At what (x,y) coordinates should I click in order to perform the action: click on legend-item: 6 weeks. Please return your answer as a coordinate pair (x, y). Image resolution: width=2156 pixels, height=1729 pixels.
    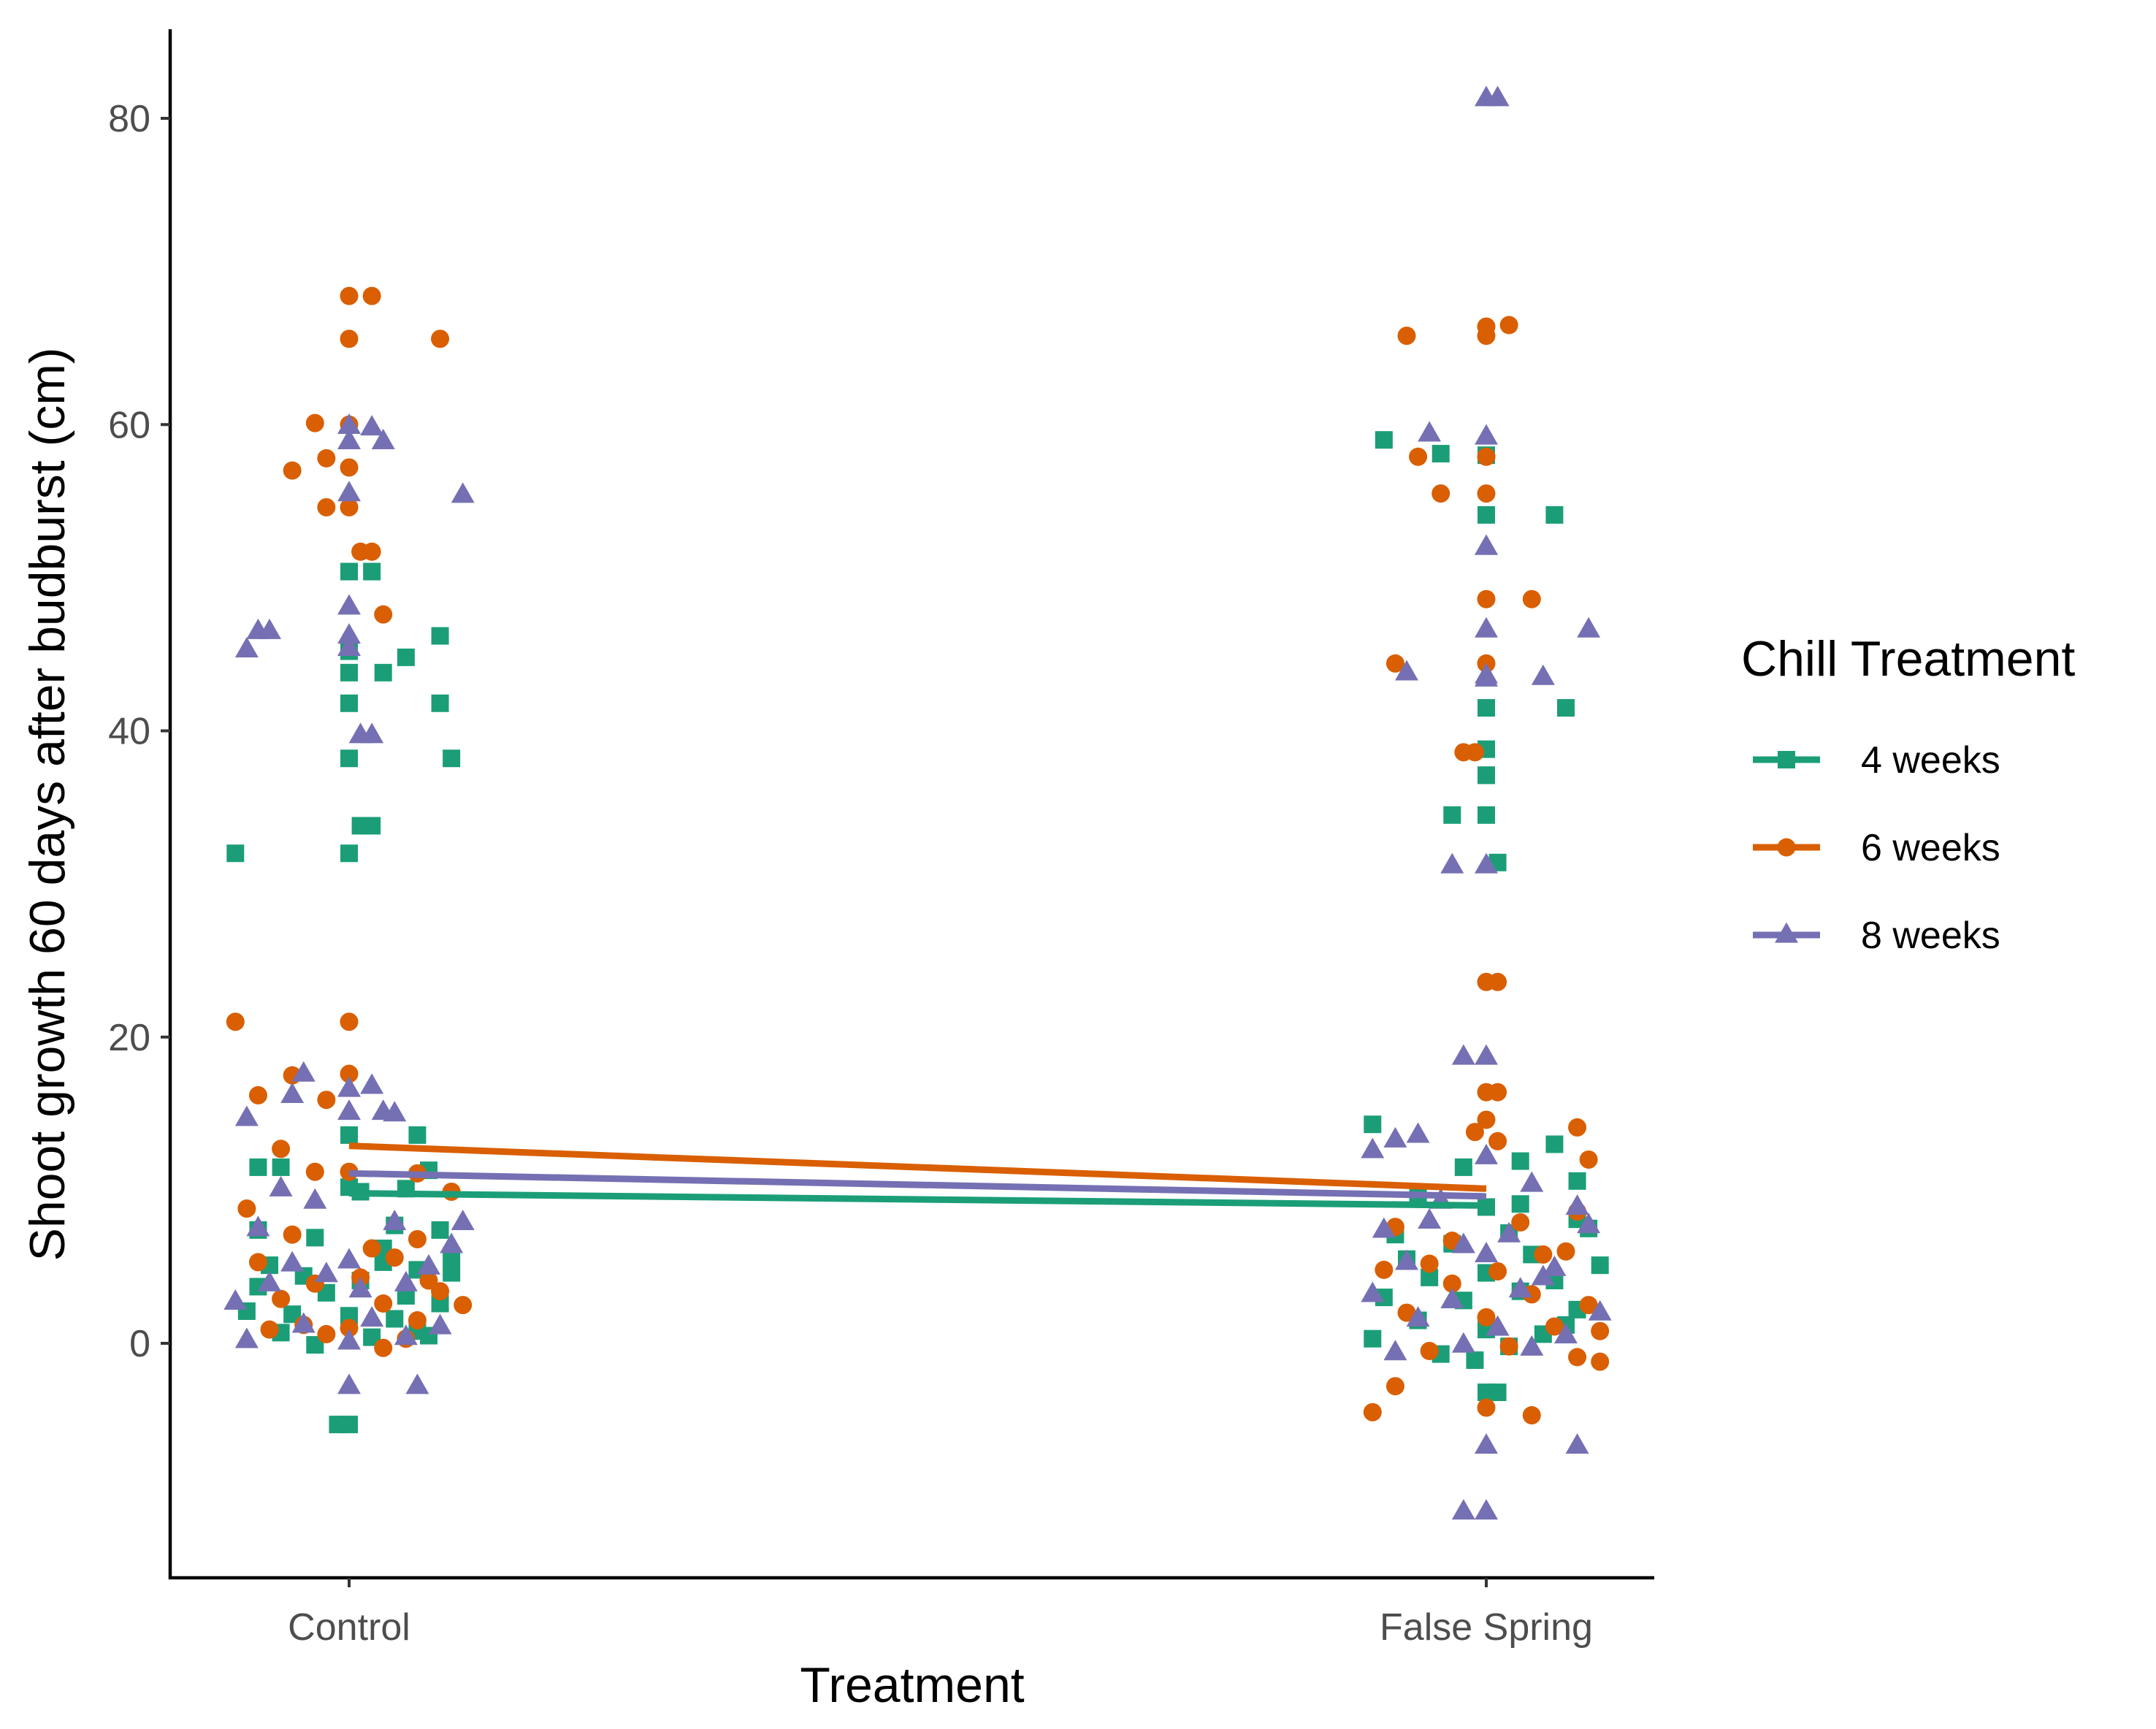
    Looking at the image, I should click on (1877, 848).